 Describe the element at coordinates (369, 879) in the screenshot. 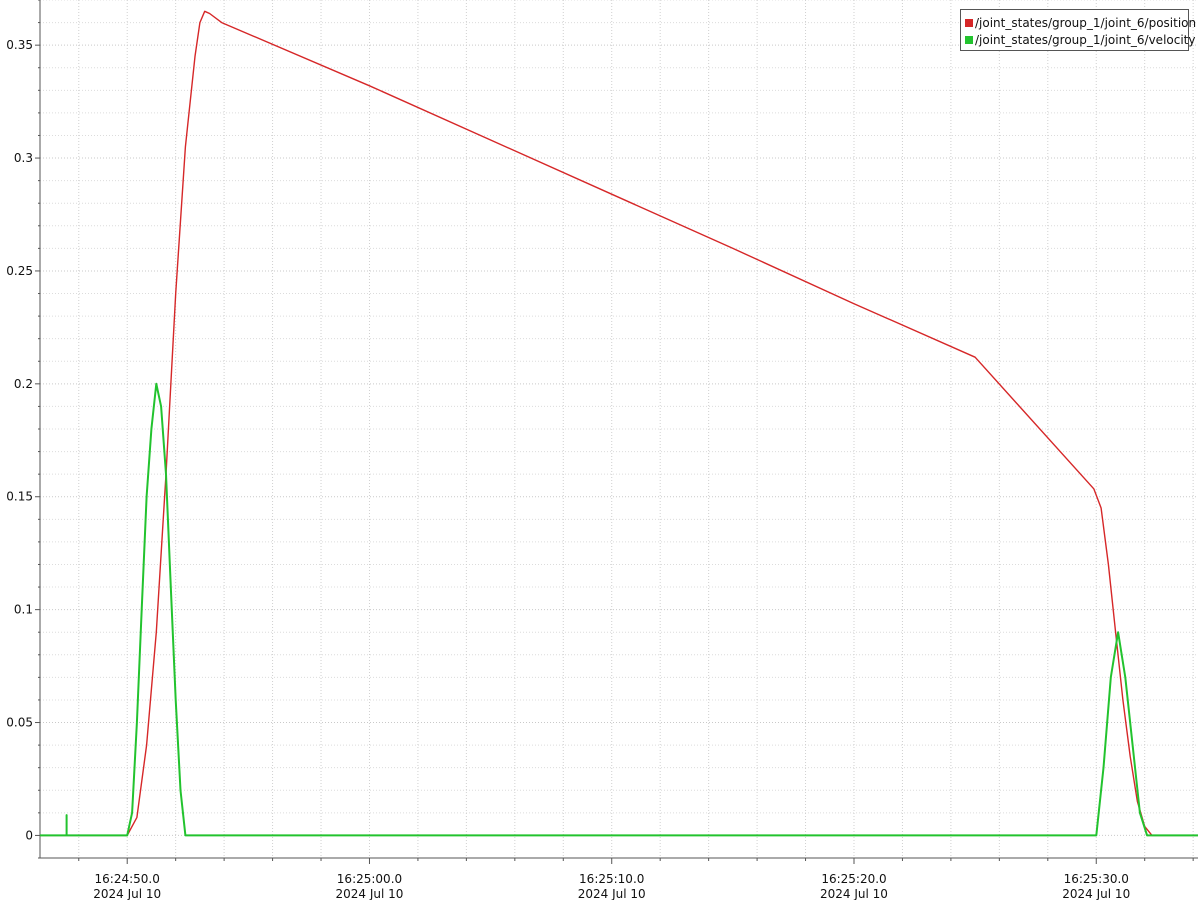

I see `x-tick-label-time: 16:25:00.0` at that location.